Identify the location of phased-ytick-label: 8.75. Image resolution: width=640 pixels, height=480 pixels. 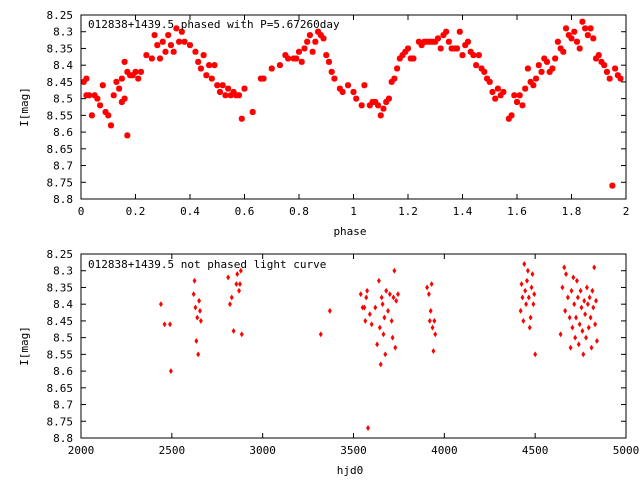
(60, 182).